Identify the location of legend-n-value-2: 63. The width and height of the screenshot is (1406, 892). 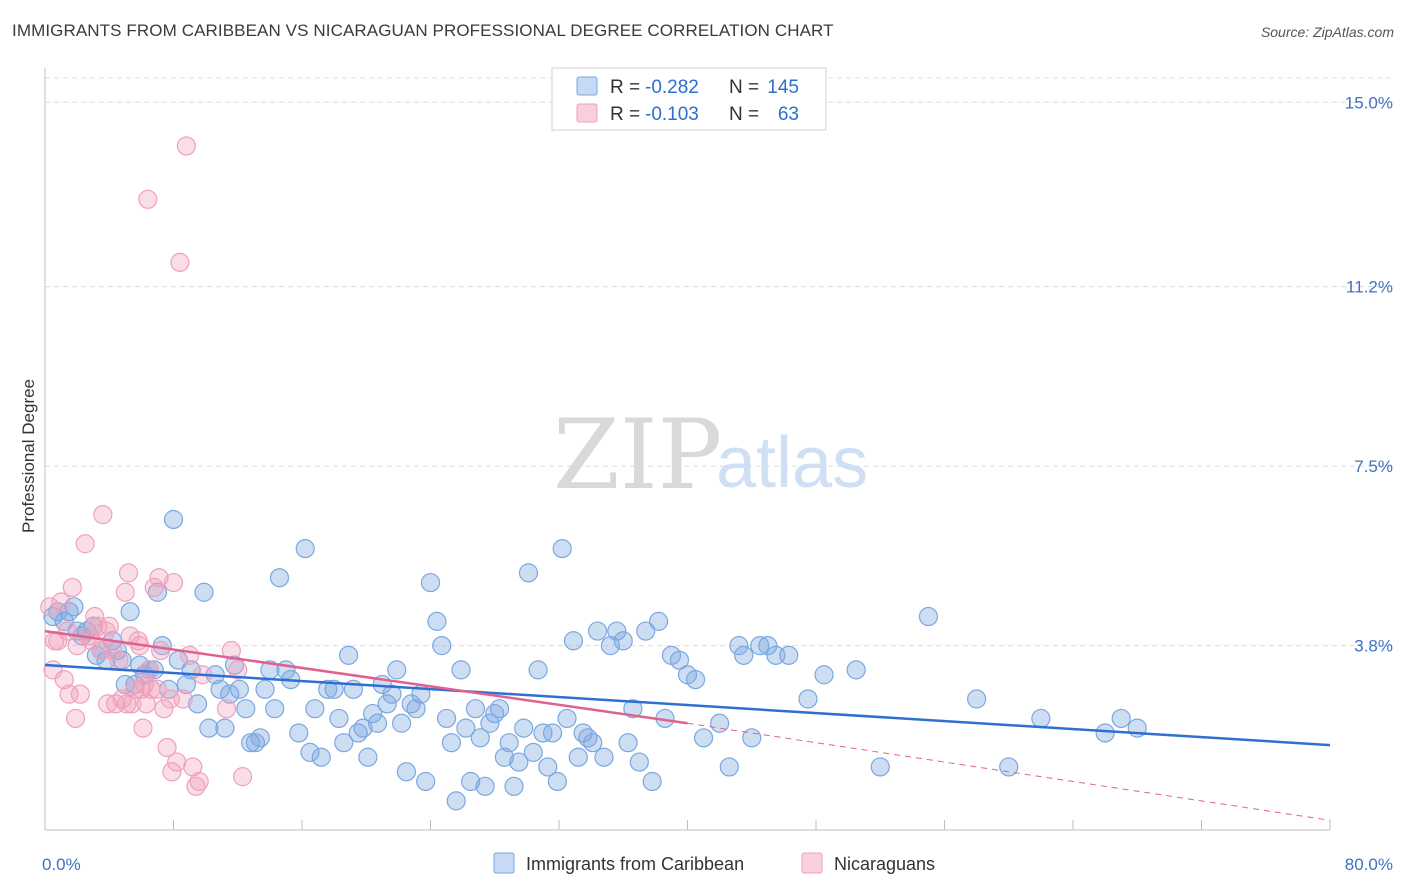
(788, 114).